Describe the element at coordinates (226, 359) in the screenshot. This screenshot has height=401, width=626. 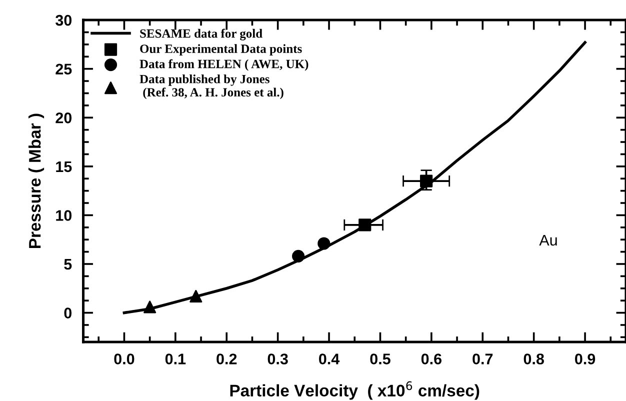
I see `x-tick-label: 0.2` at that location.